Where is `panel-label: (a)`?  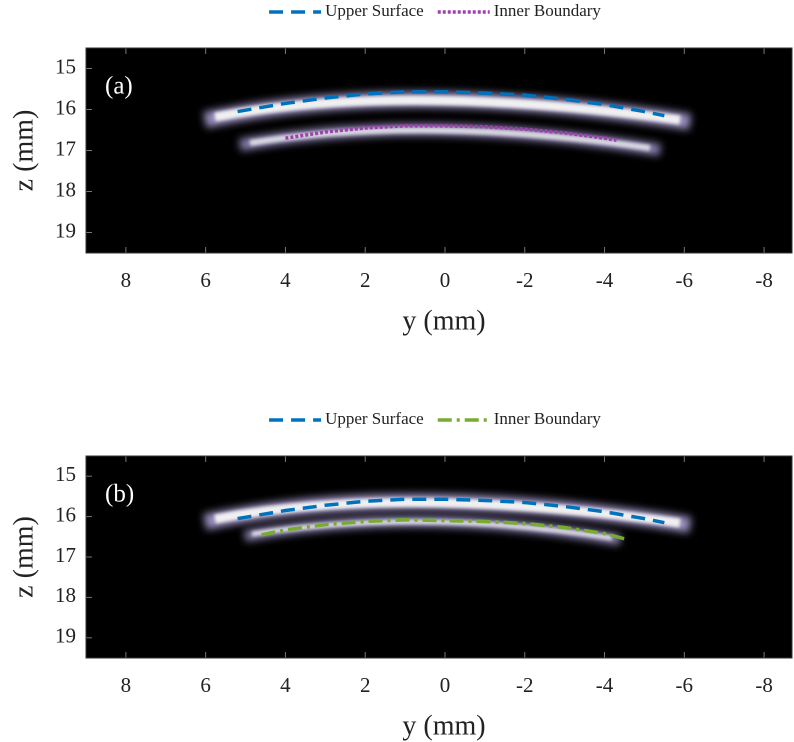
panel-label: (a) is located at coordinates (119, 86).